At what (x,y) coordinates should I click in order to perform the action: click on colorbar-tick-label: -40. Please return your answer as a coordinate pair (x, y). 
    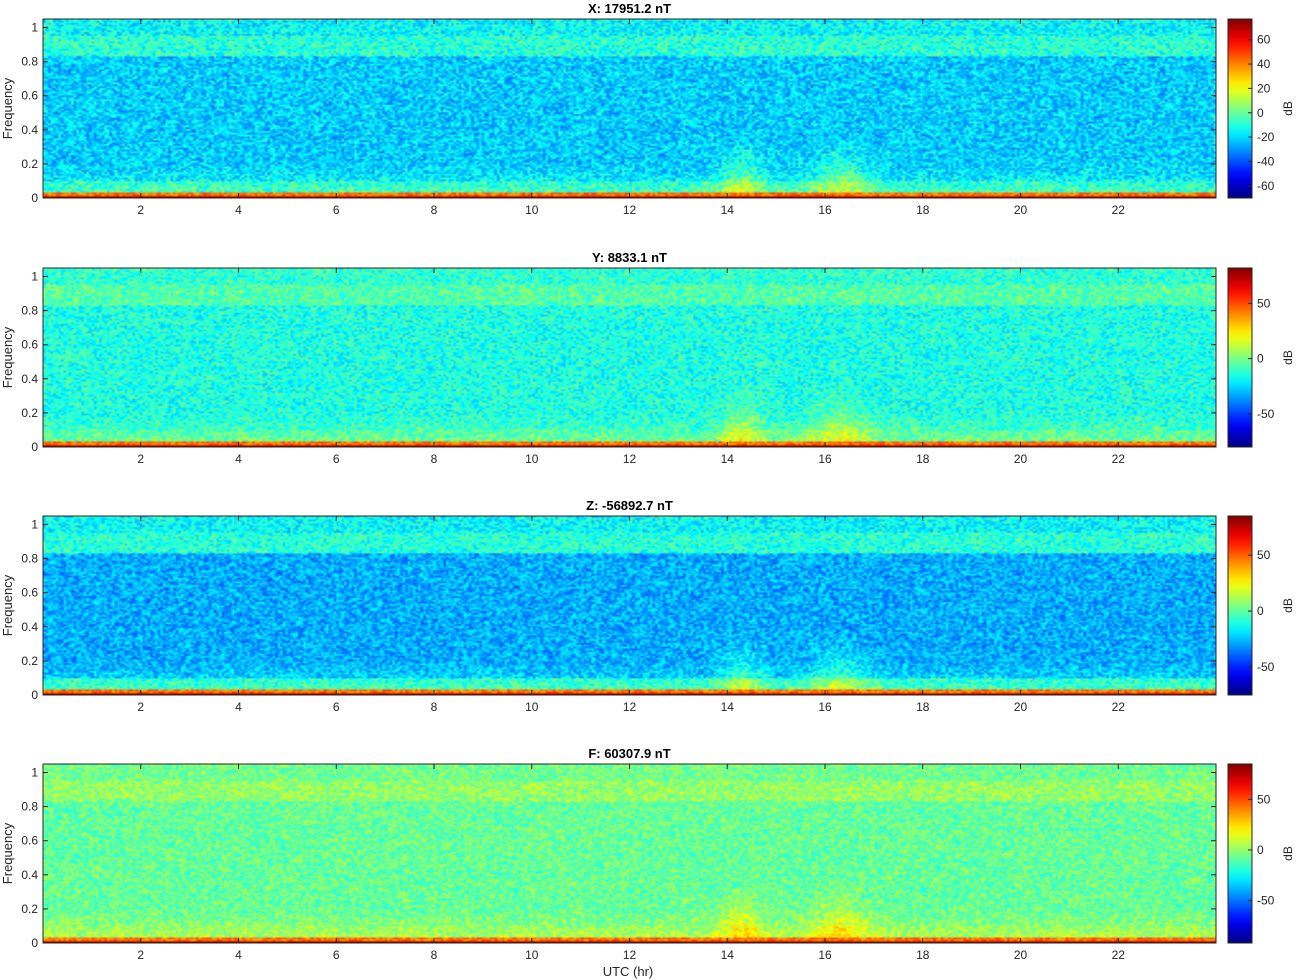
    Looking at the image, I should click on (1266, 161).